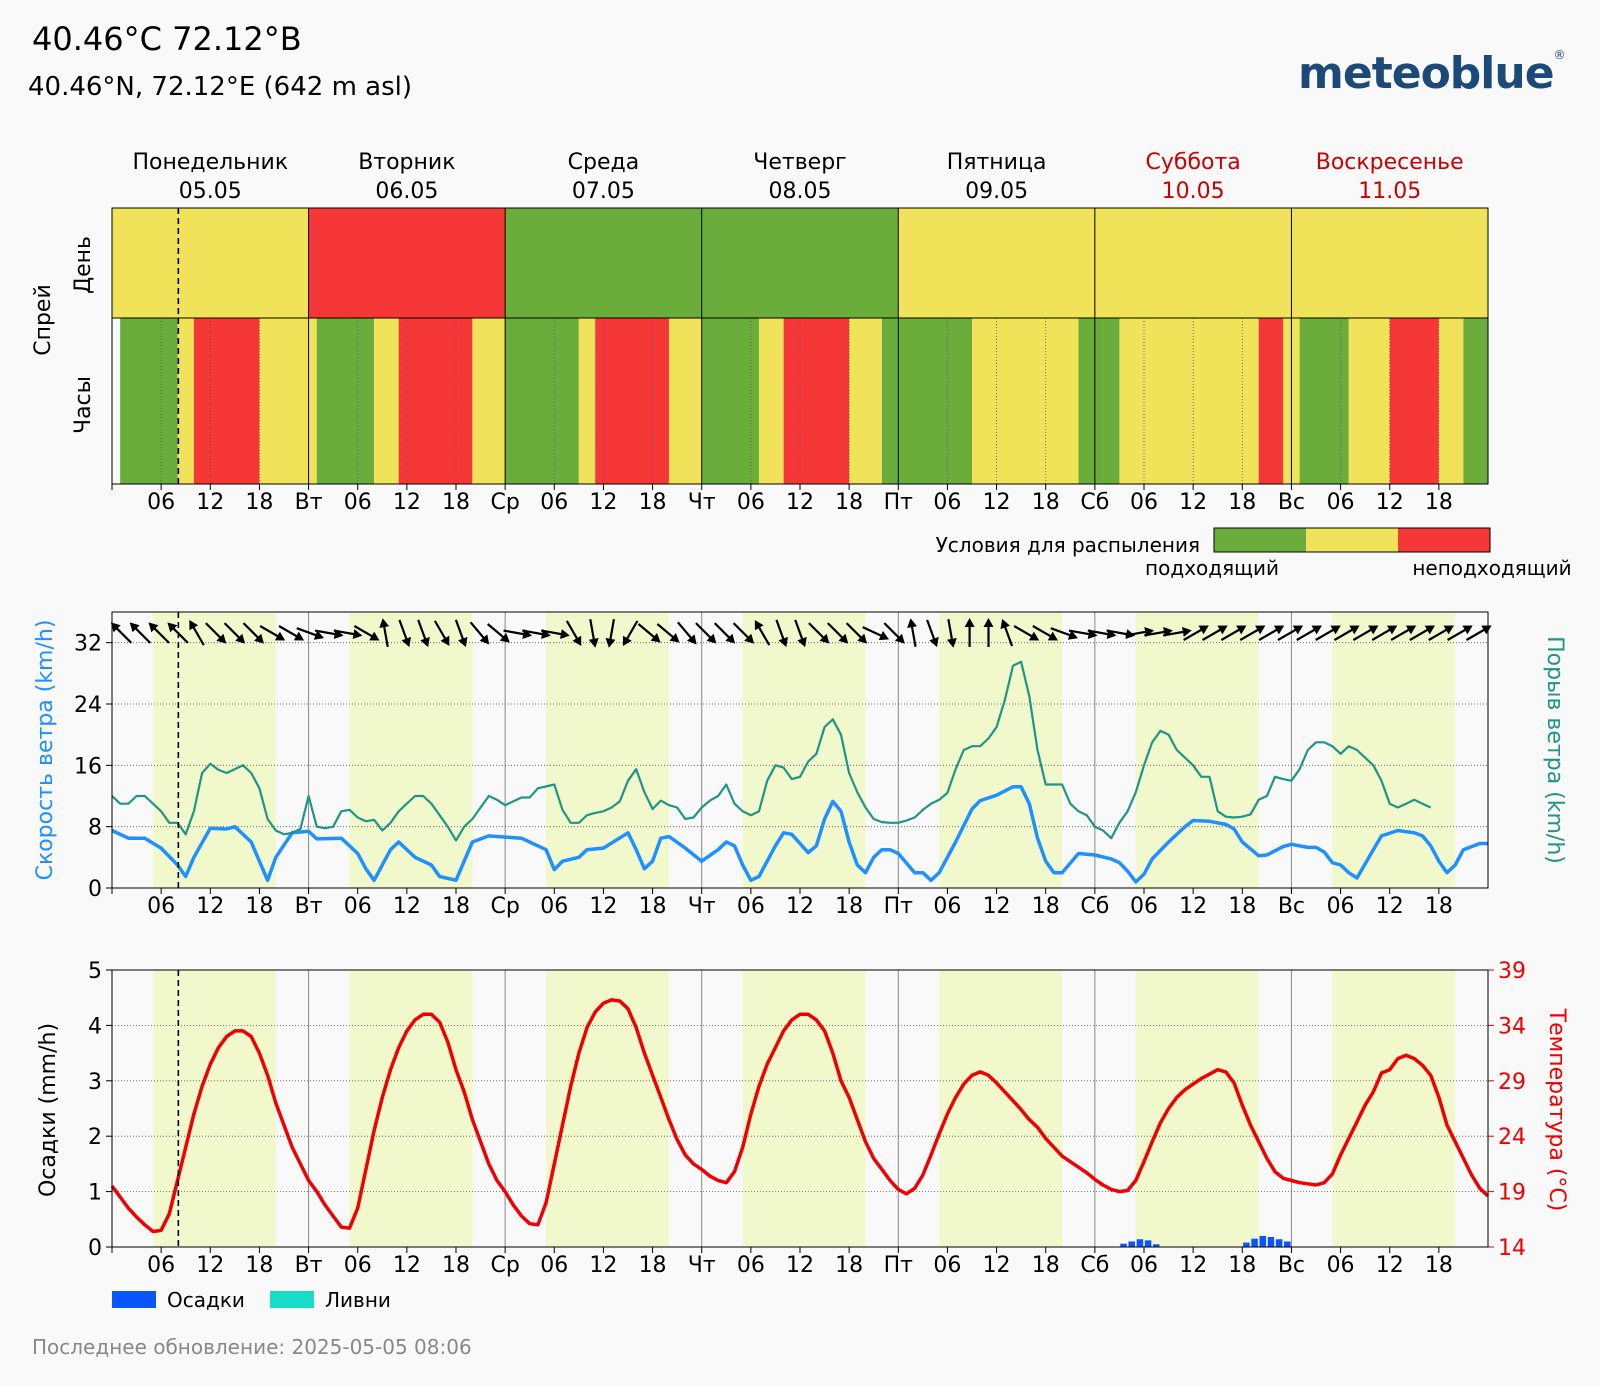 The image size is (1600, 1386). What do you see at coordinates (1512, 1137) in the screenshot?
I see `temp-y-tick-label: 24` at bounding box center [1512, 1137].